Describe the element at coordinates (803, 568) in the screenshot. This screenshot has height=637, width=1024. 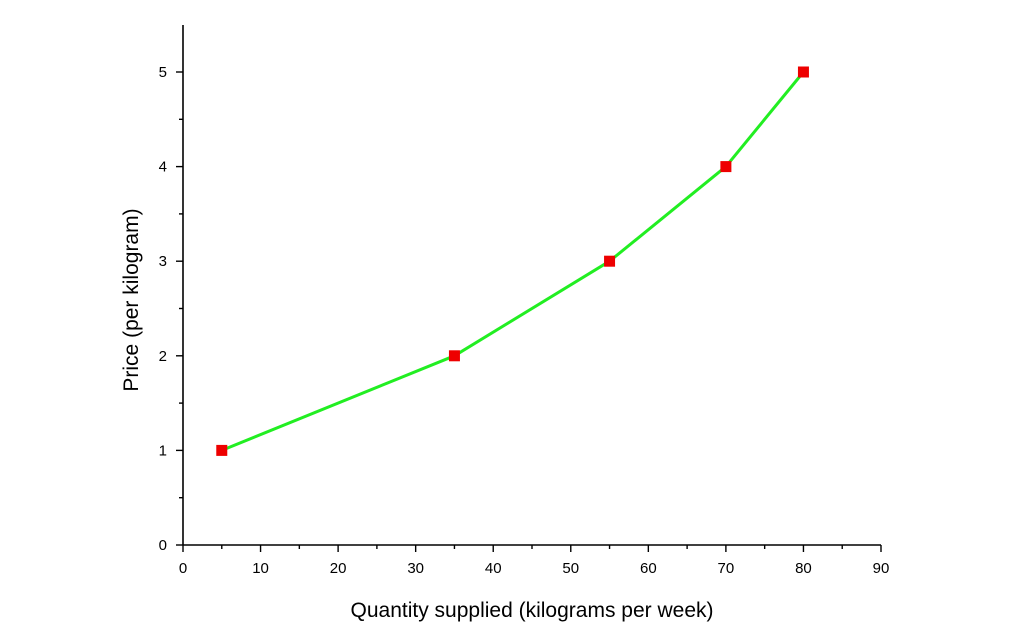
I see `x-tick-label: 80` at that location.